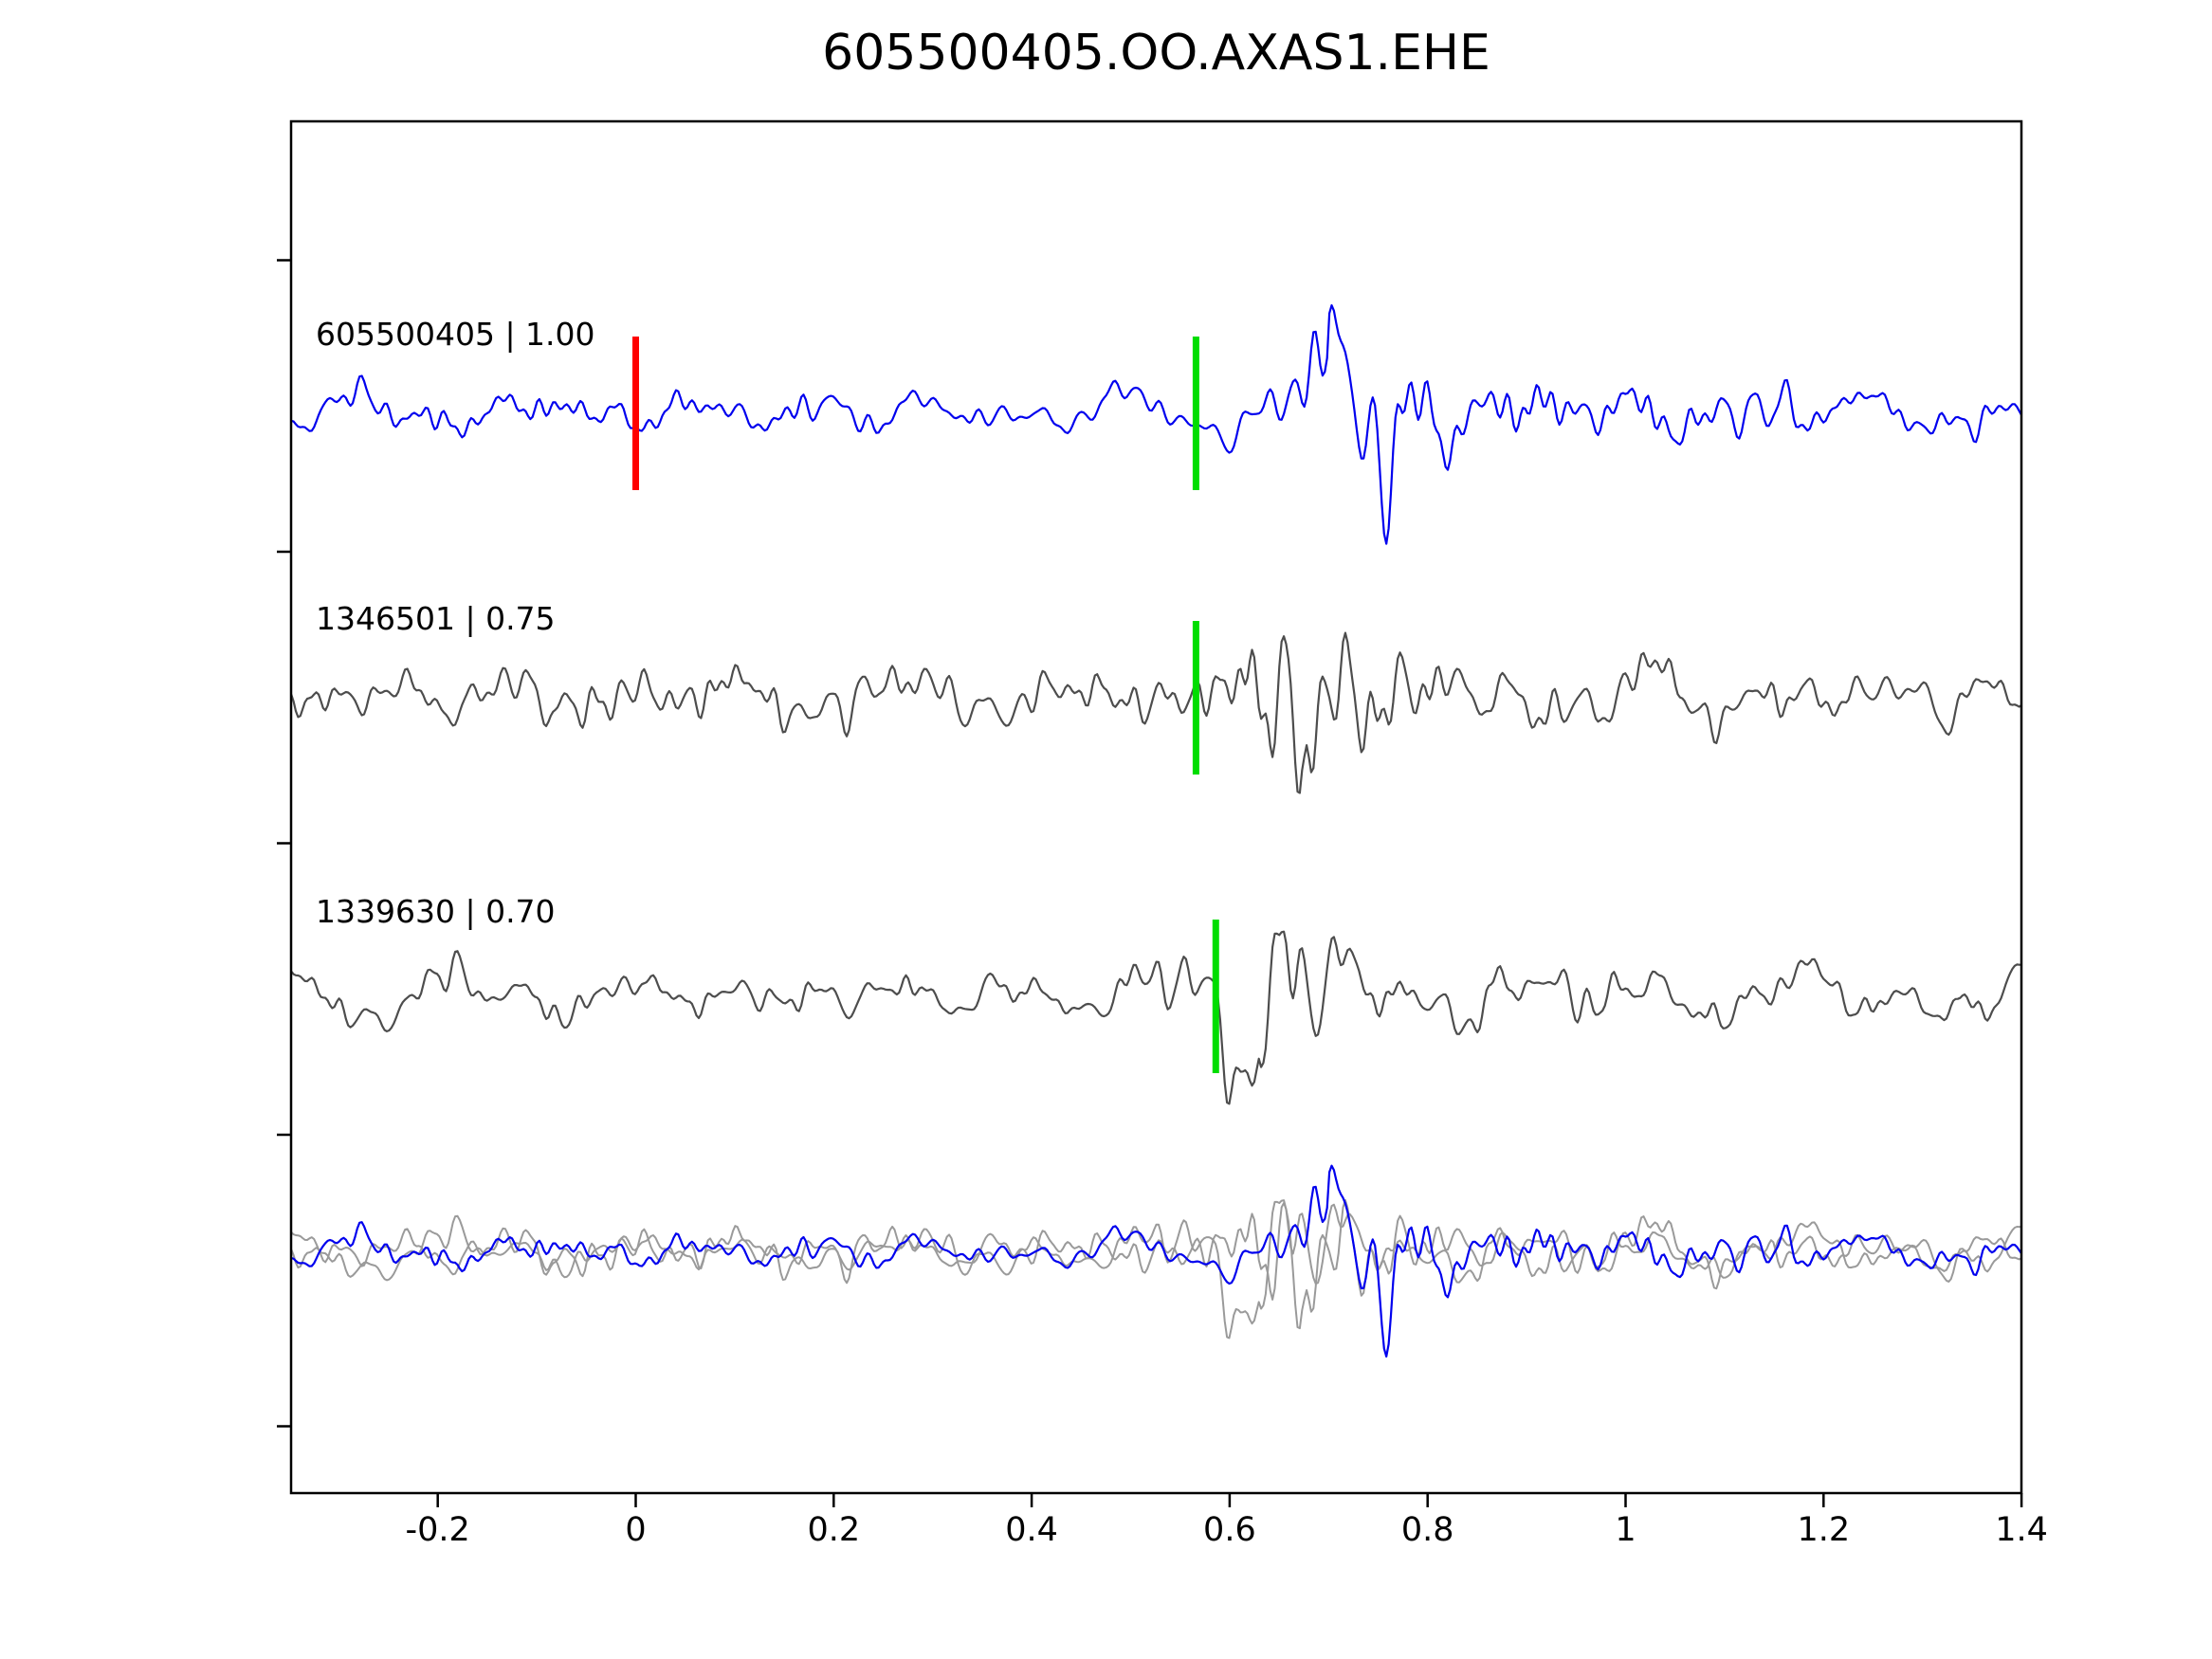 The image size is (2212, 1659). What do you see at coordinates (437, 1530) in the screenshot?
I see `x-tick-label: -0.2` at bounding box center [437, 1530].